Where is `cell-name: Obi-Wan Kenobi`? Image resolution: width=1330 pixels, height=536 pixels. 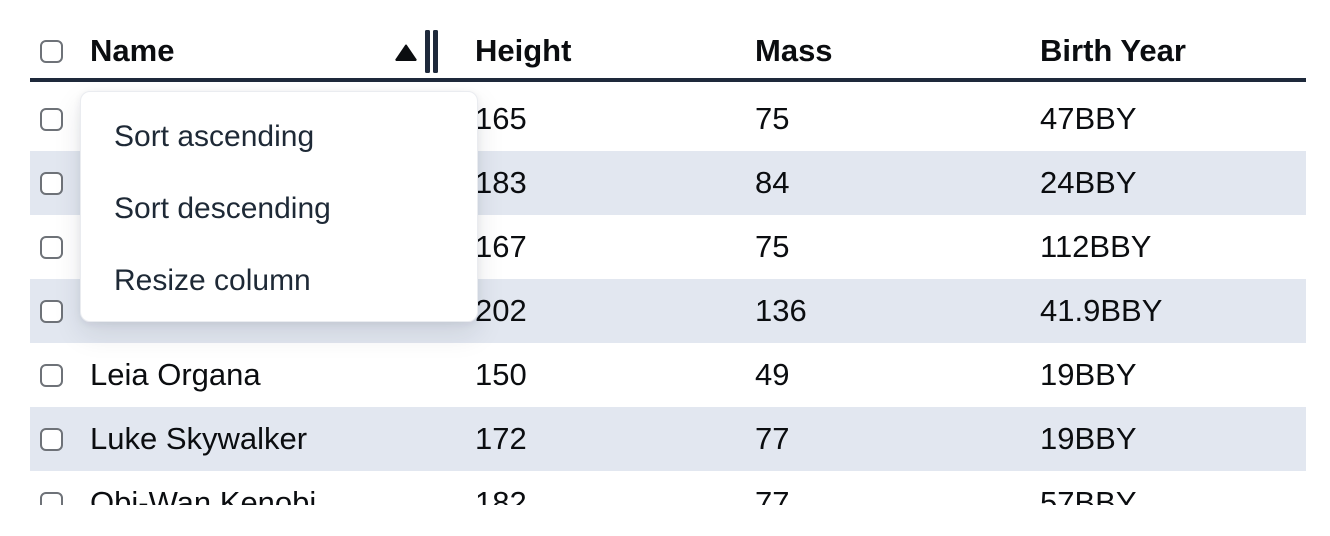 cell-name: Obi-Wan Kenobi is located at coordinates (203, 495).